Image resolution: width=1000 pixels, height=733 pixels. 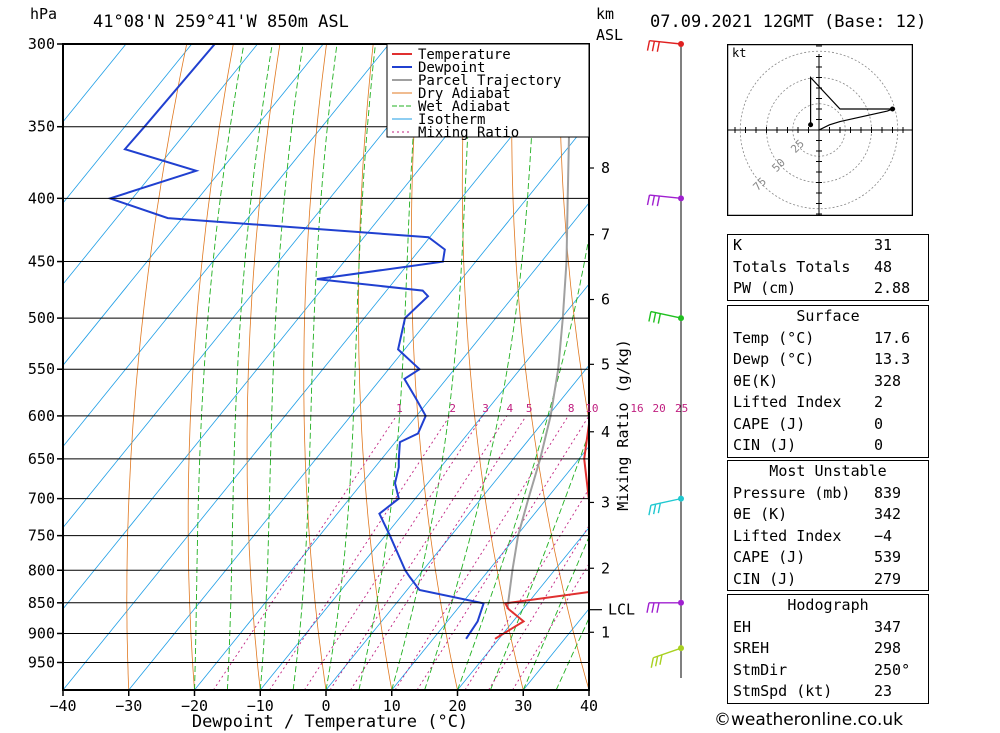 I want to click on pressure-tick-label: 850, so click(x=41, y=603).